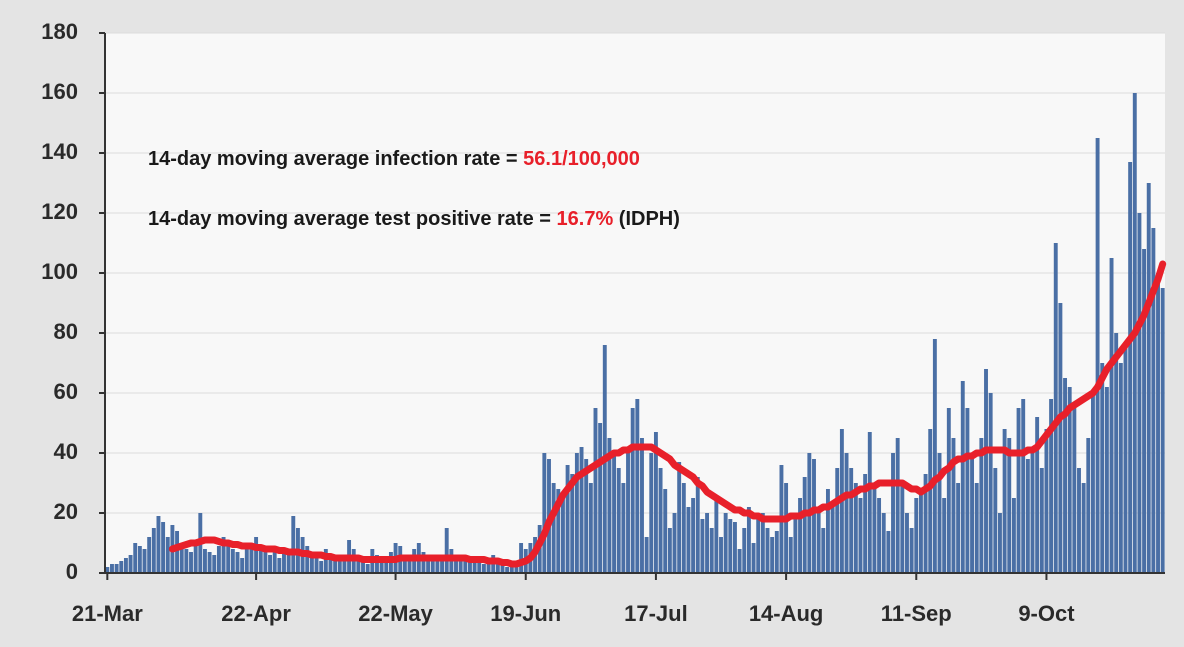  What do you see at coordinates (656, 613) in the screenshot?
I see `x-tick-label: 17-Jul` at bounding box center [656, 613].